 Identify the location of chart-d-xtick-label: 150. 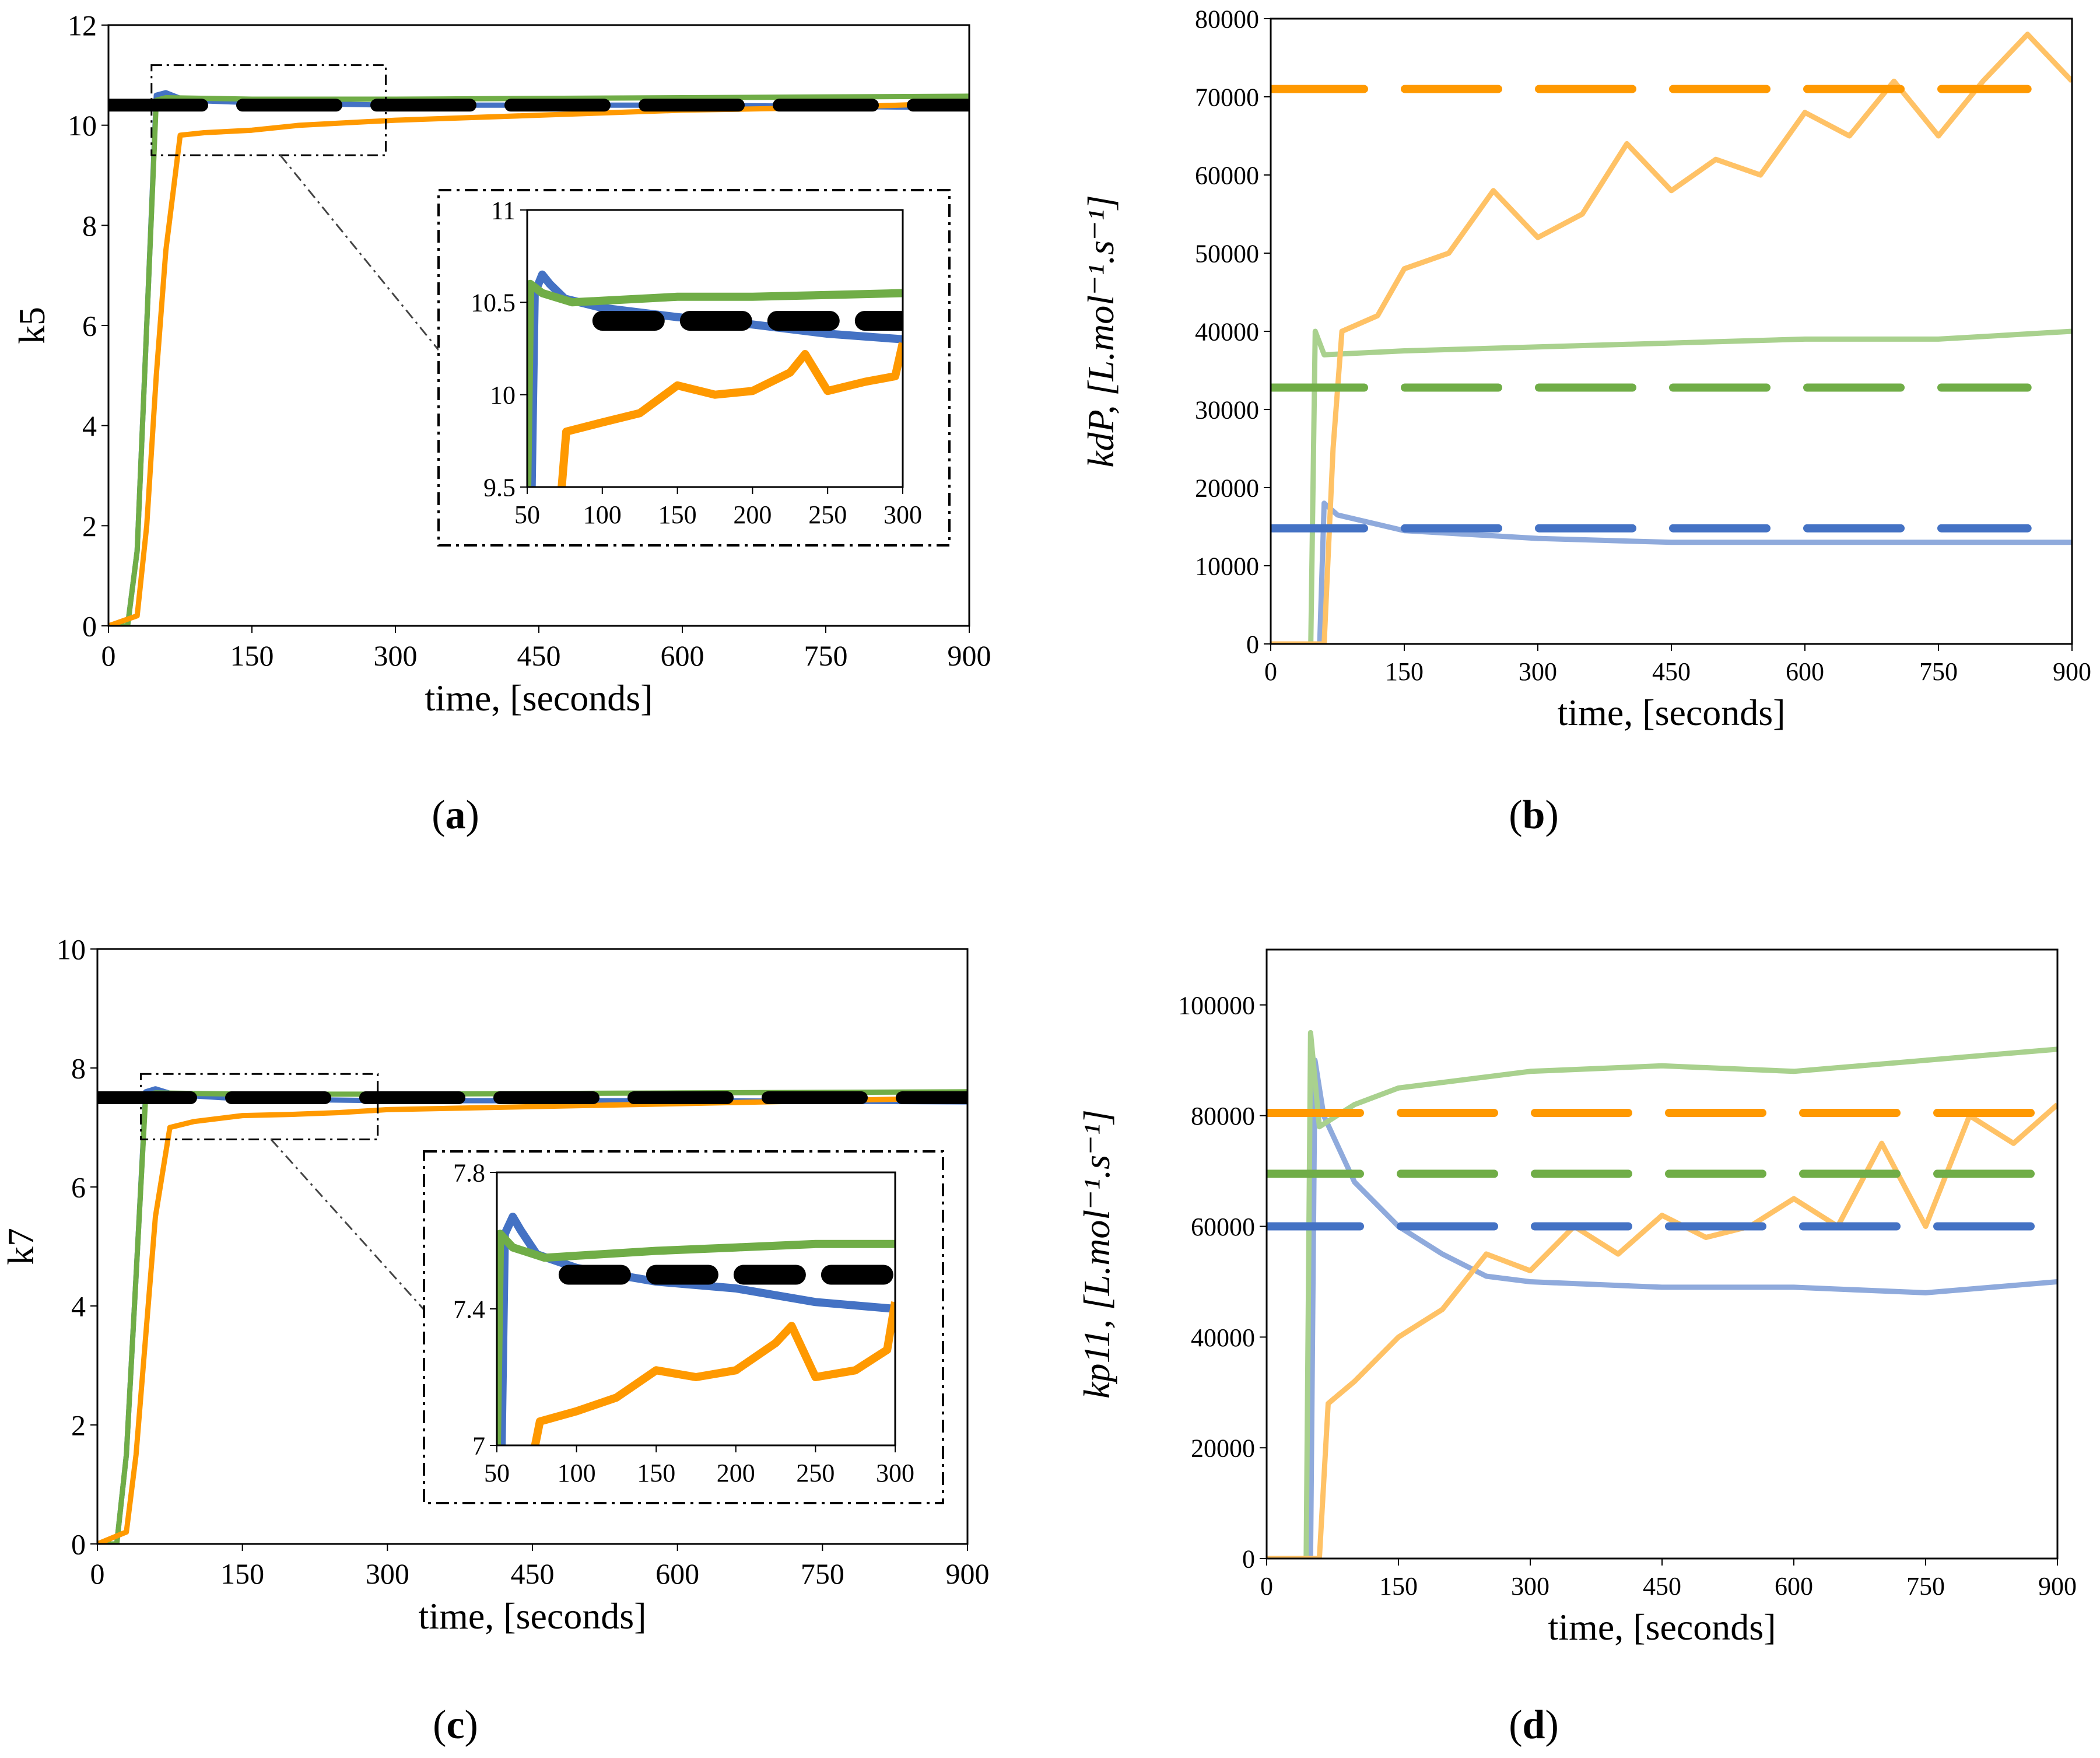
(1398, 1586).